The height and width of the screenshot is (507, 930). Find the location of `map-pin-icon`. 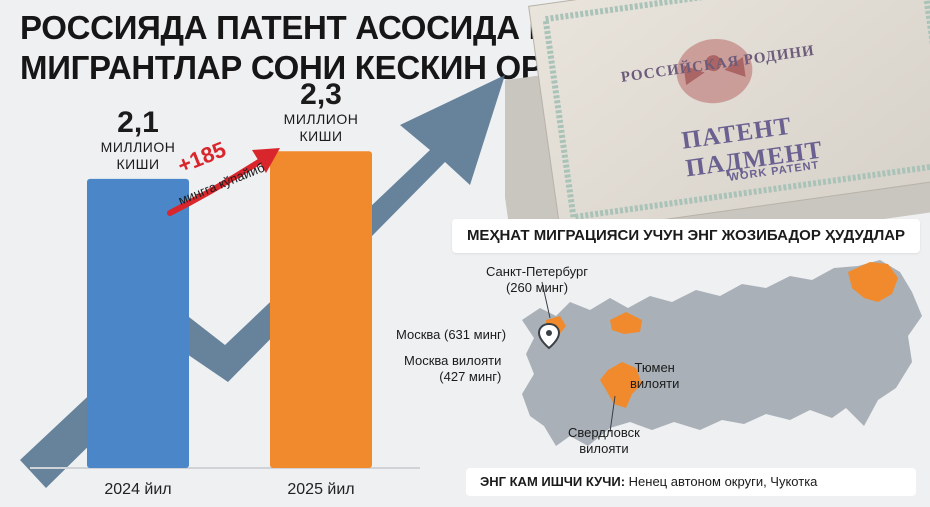

map-pin-icon is located at coordinates (549, 336).